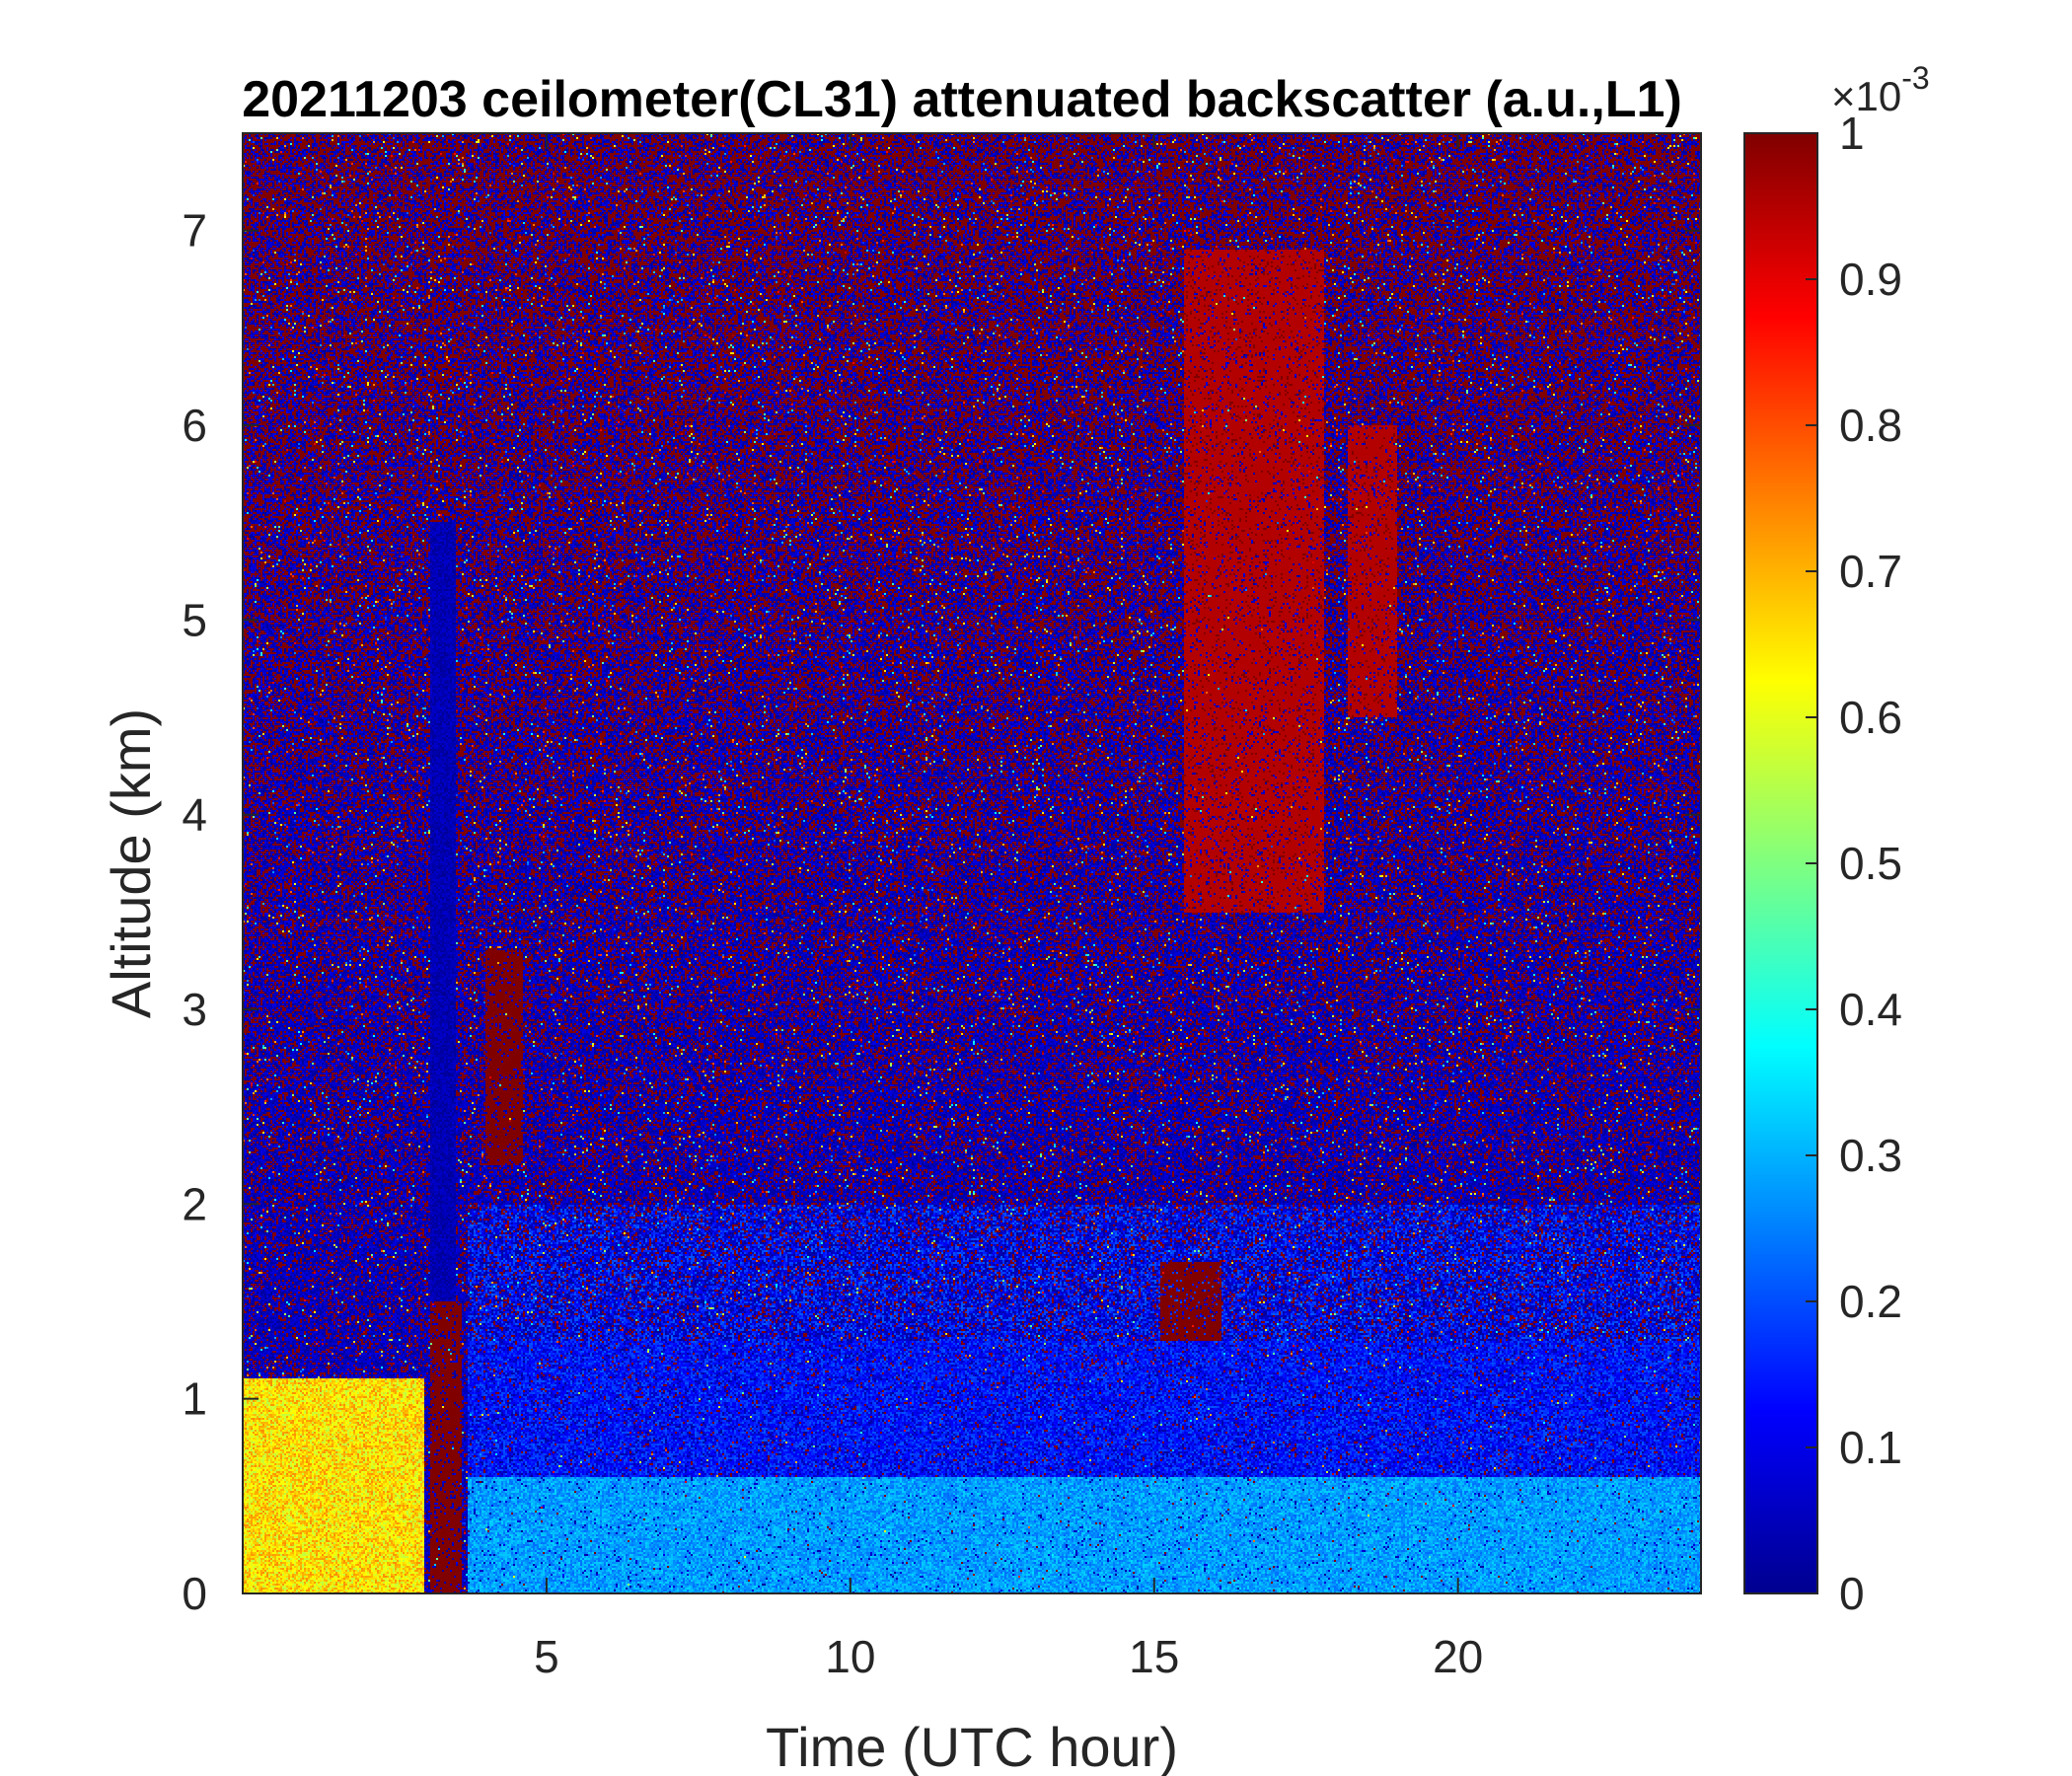  What do you see at coordinates (194, 1010) in the screenshot?
I see `y-tick-label: 3` at bounding box center [194, 1010].